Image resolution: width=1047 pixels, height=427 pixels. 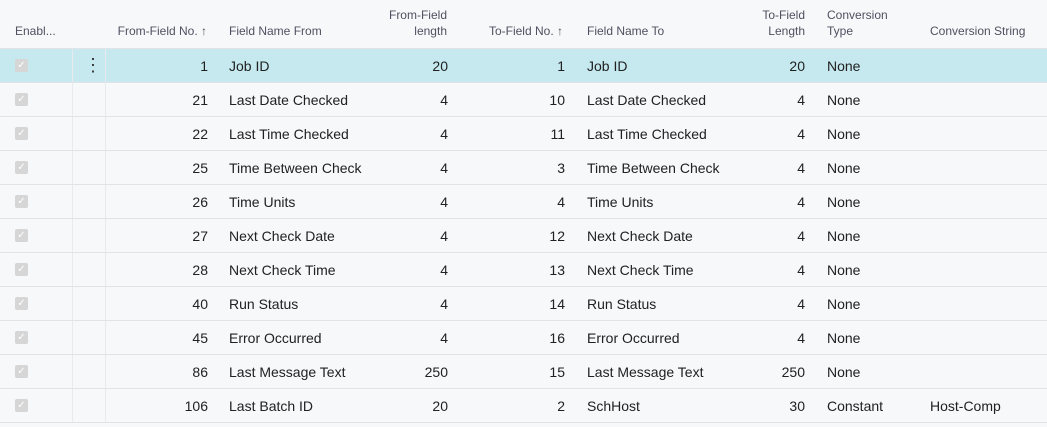 I want to click on col-conversion-type: Conversion Type, so click(x=857, y=23).